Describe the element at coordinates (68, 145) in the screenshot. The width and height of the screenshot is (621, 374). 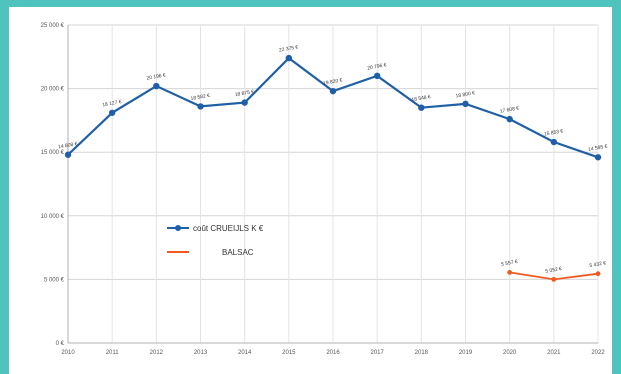
I see `data-label: 14 808 €` at that location.